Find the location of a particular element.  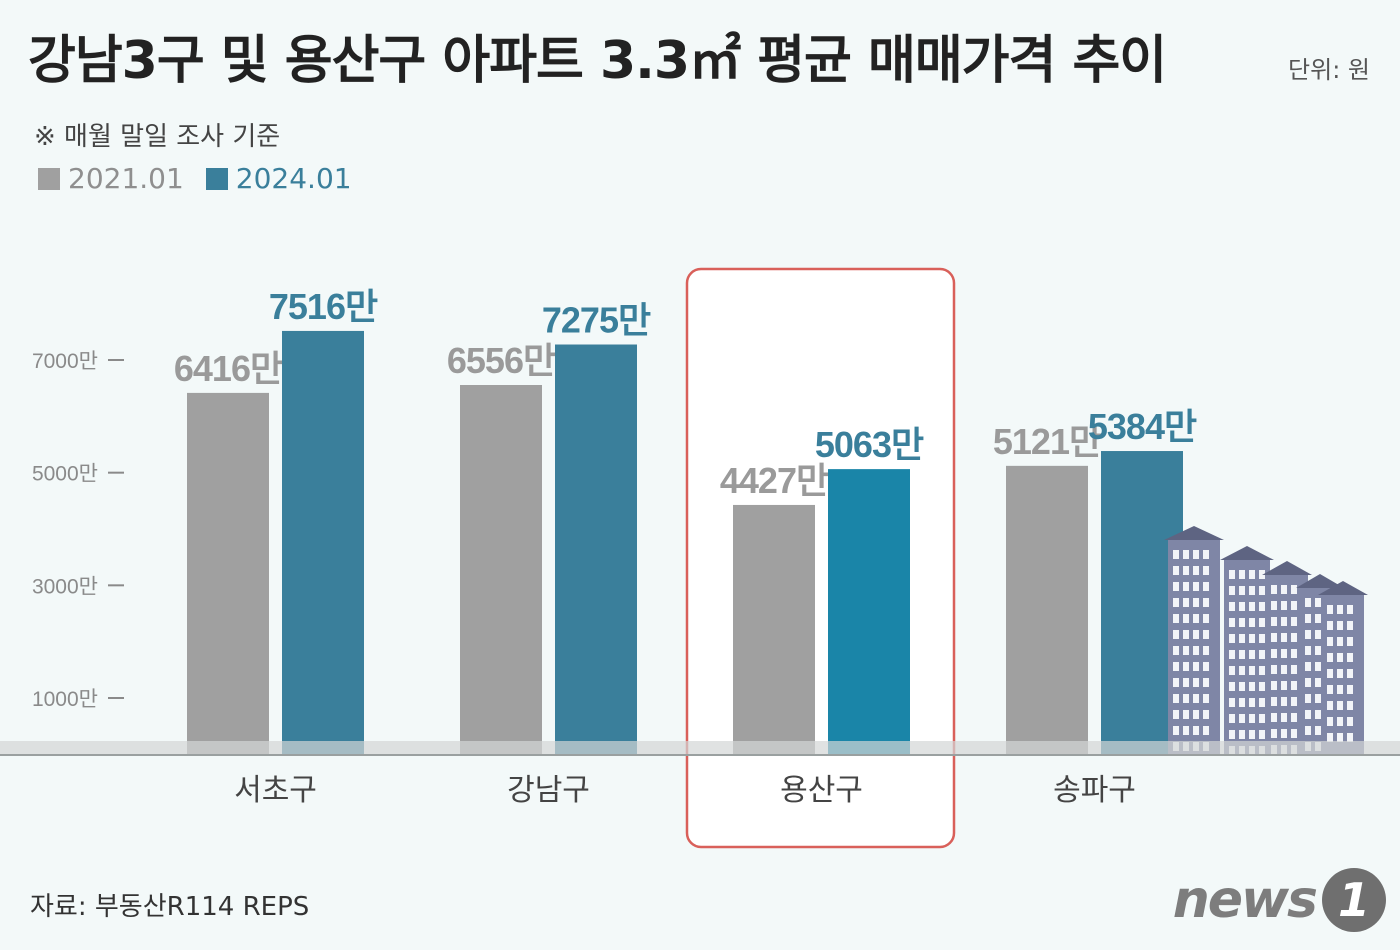

legend-item-2021: 2021.01 is located at coordinates (111, 178).